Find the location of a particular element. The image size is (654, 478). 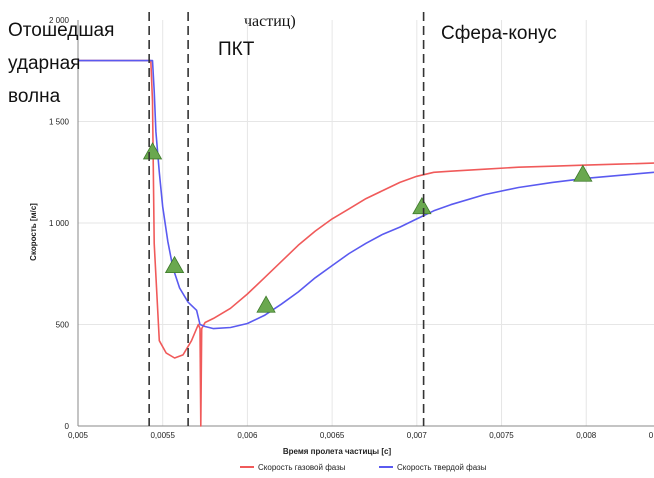

x-tick-label: 0,0055 is located at coordinates (162, 435).